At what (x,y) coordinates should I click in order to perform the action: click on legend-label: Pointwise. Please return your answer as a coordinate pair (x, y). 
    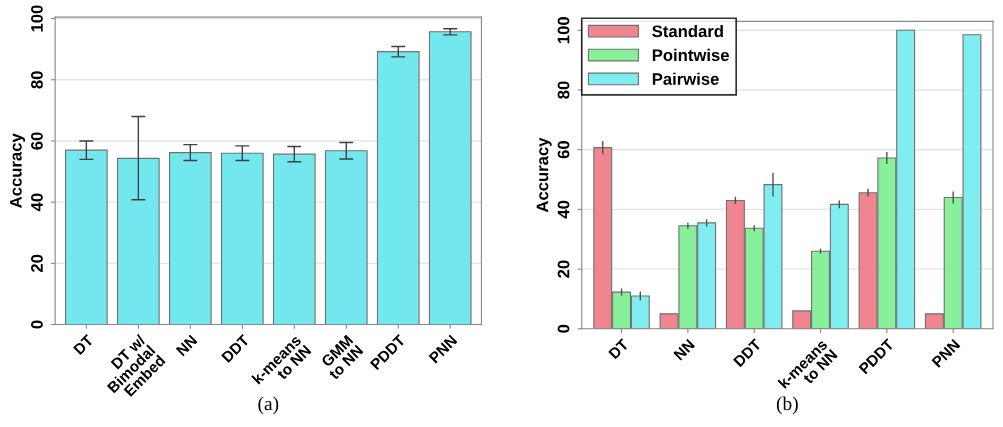
    Looking at the image, I should click on (690, 55).